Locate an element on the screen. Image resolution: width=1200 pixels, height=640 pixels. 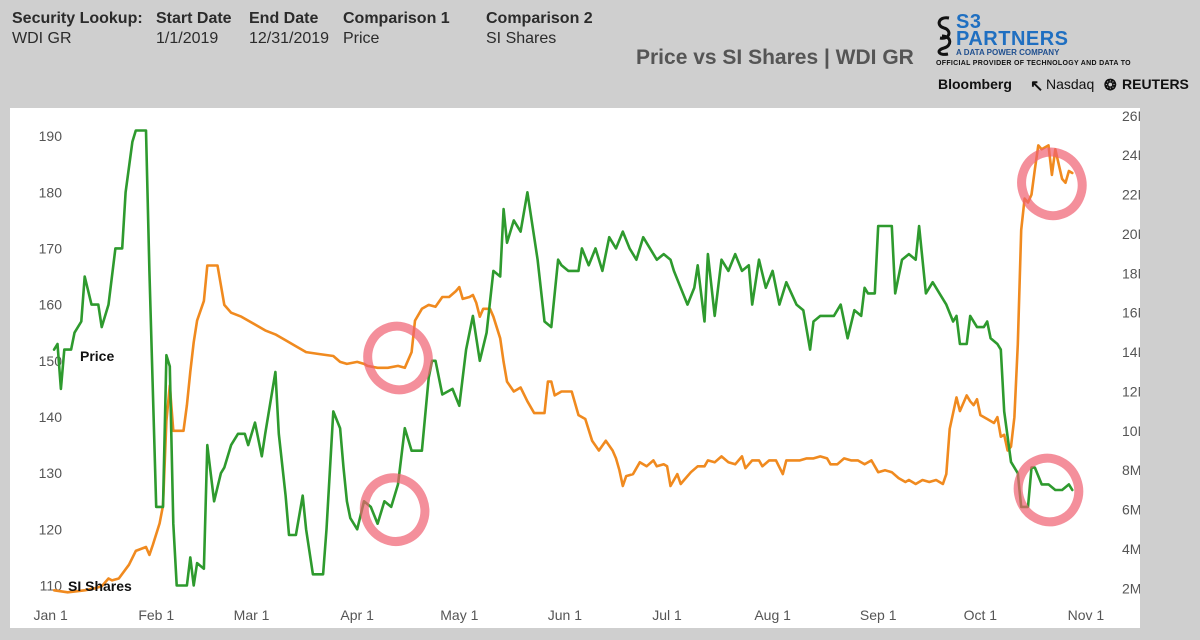
y-right-tick-label: 26M is located at coordinates (1131, 116).